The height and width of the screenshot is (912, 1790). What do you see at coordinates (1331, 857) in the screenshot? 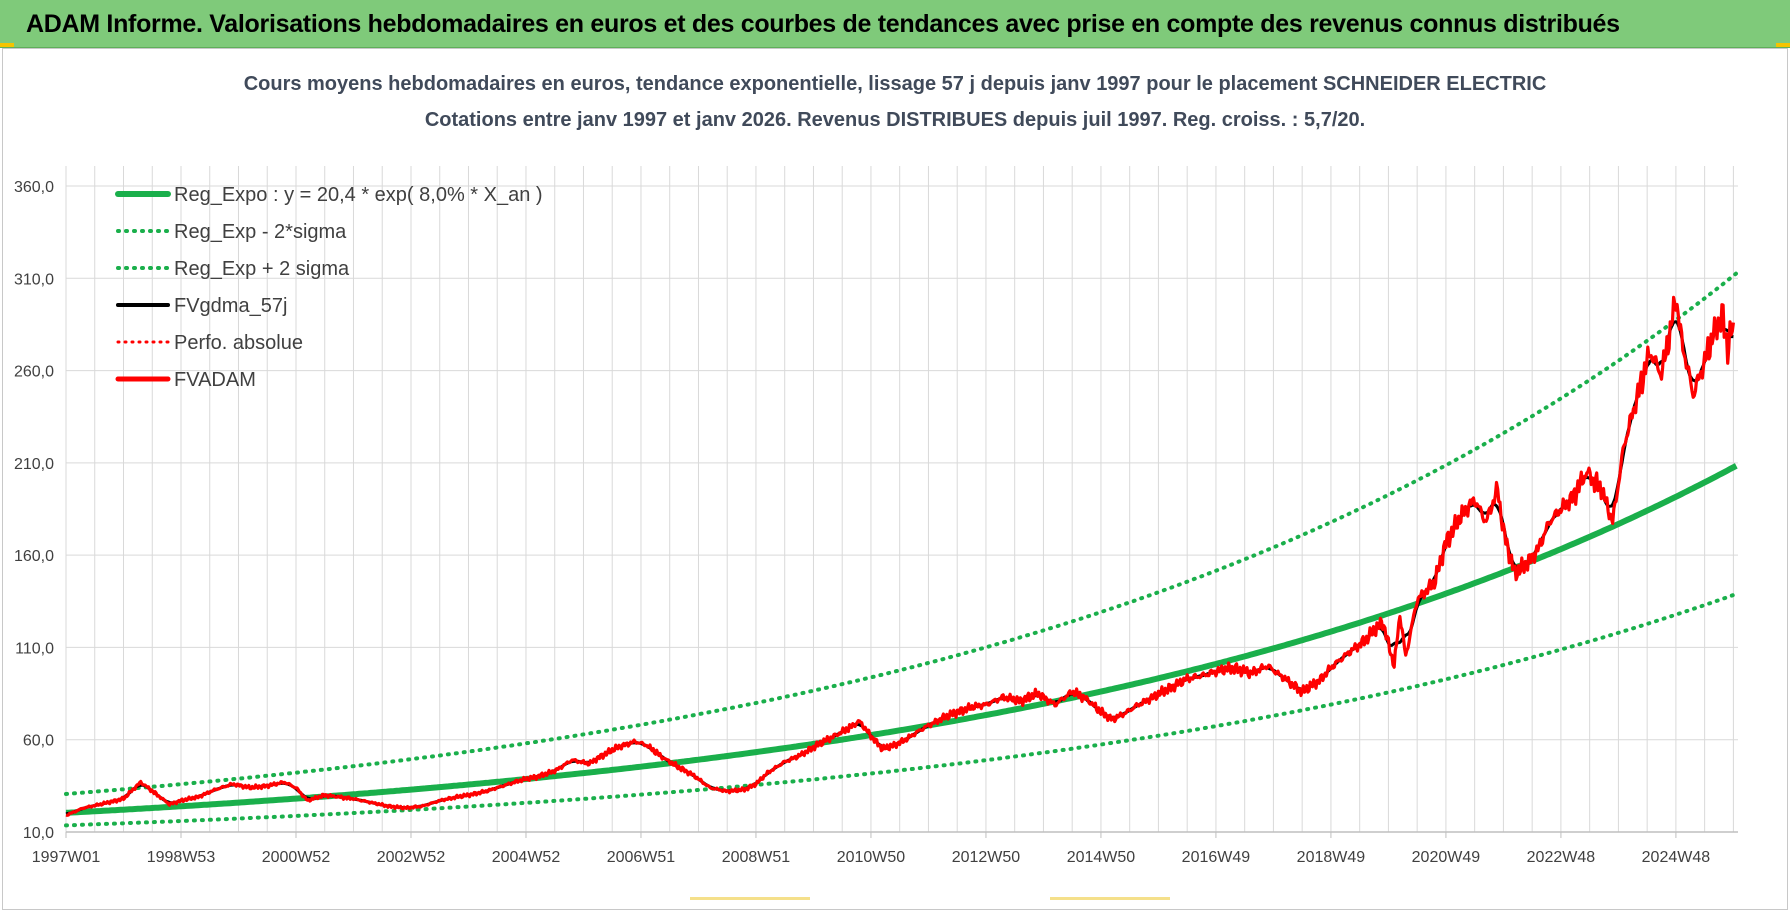
I see `x-tick-label: 2018W49` at bounding box center [1331, 857].